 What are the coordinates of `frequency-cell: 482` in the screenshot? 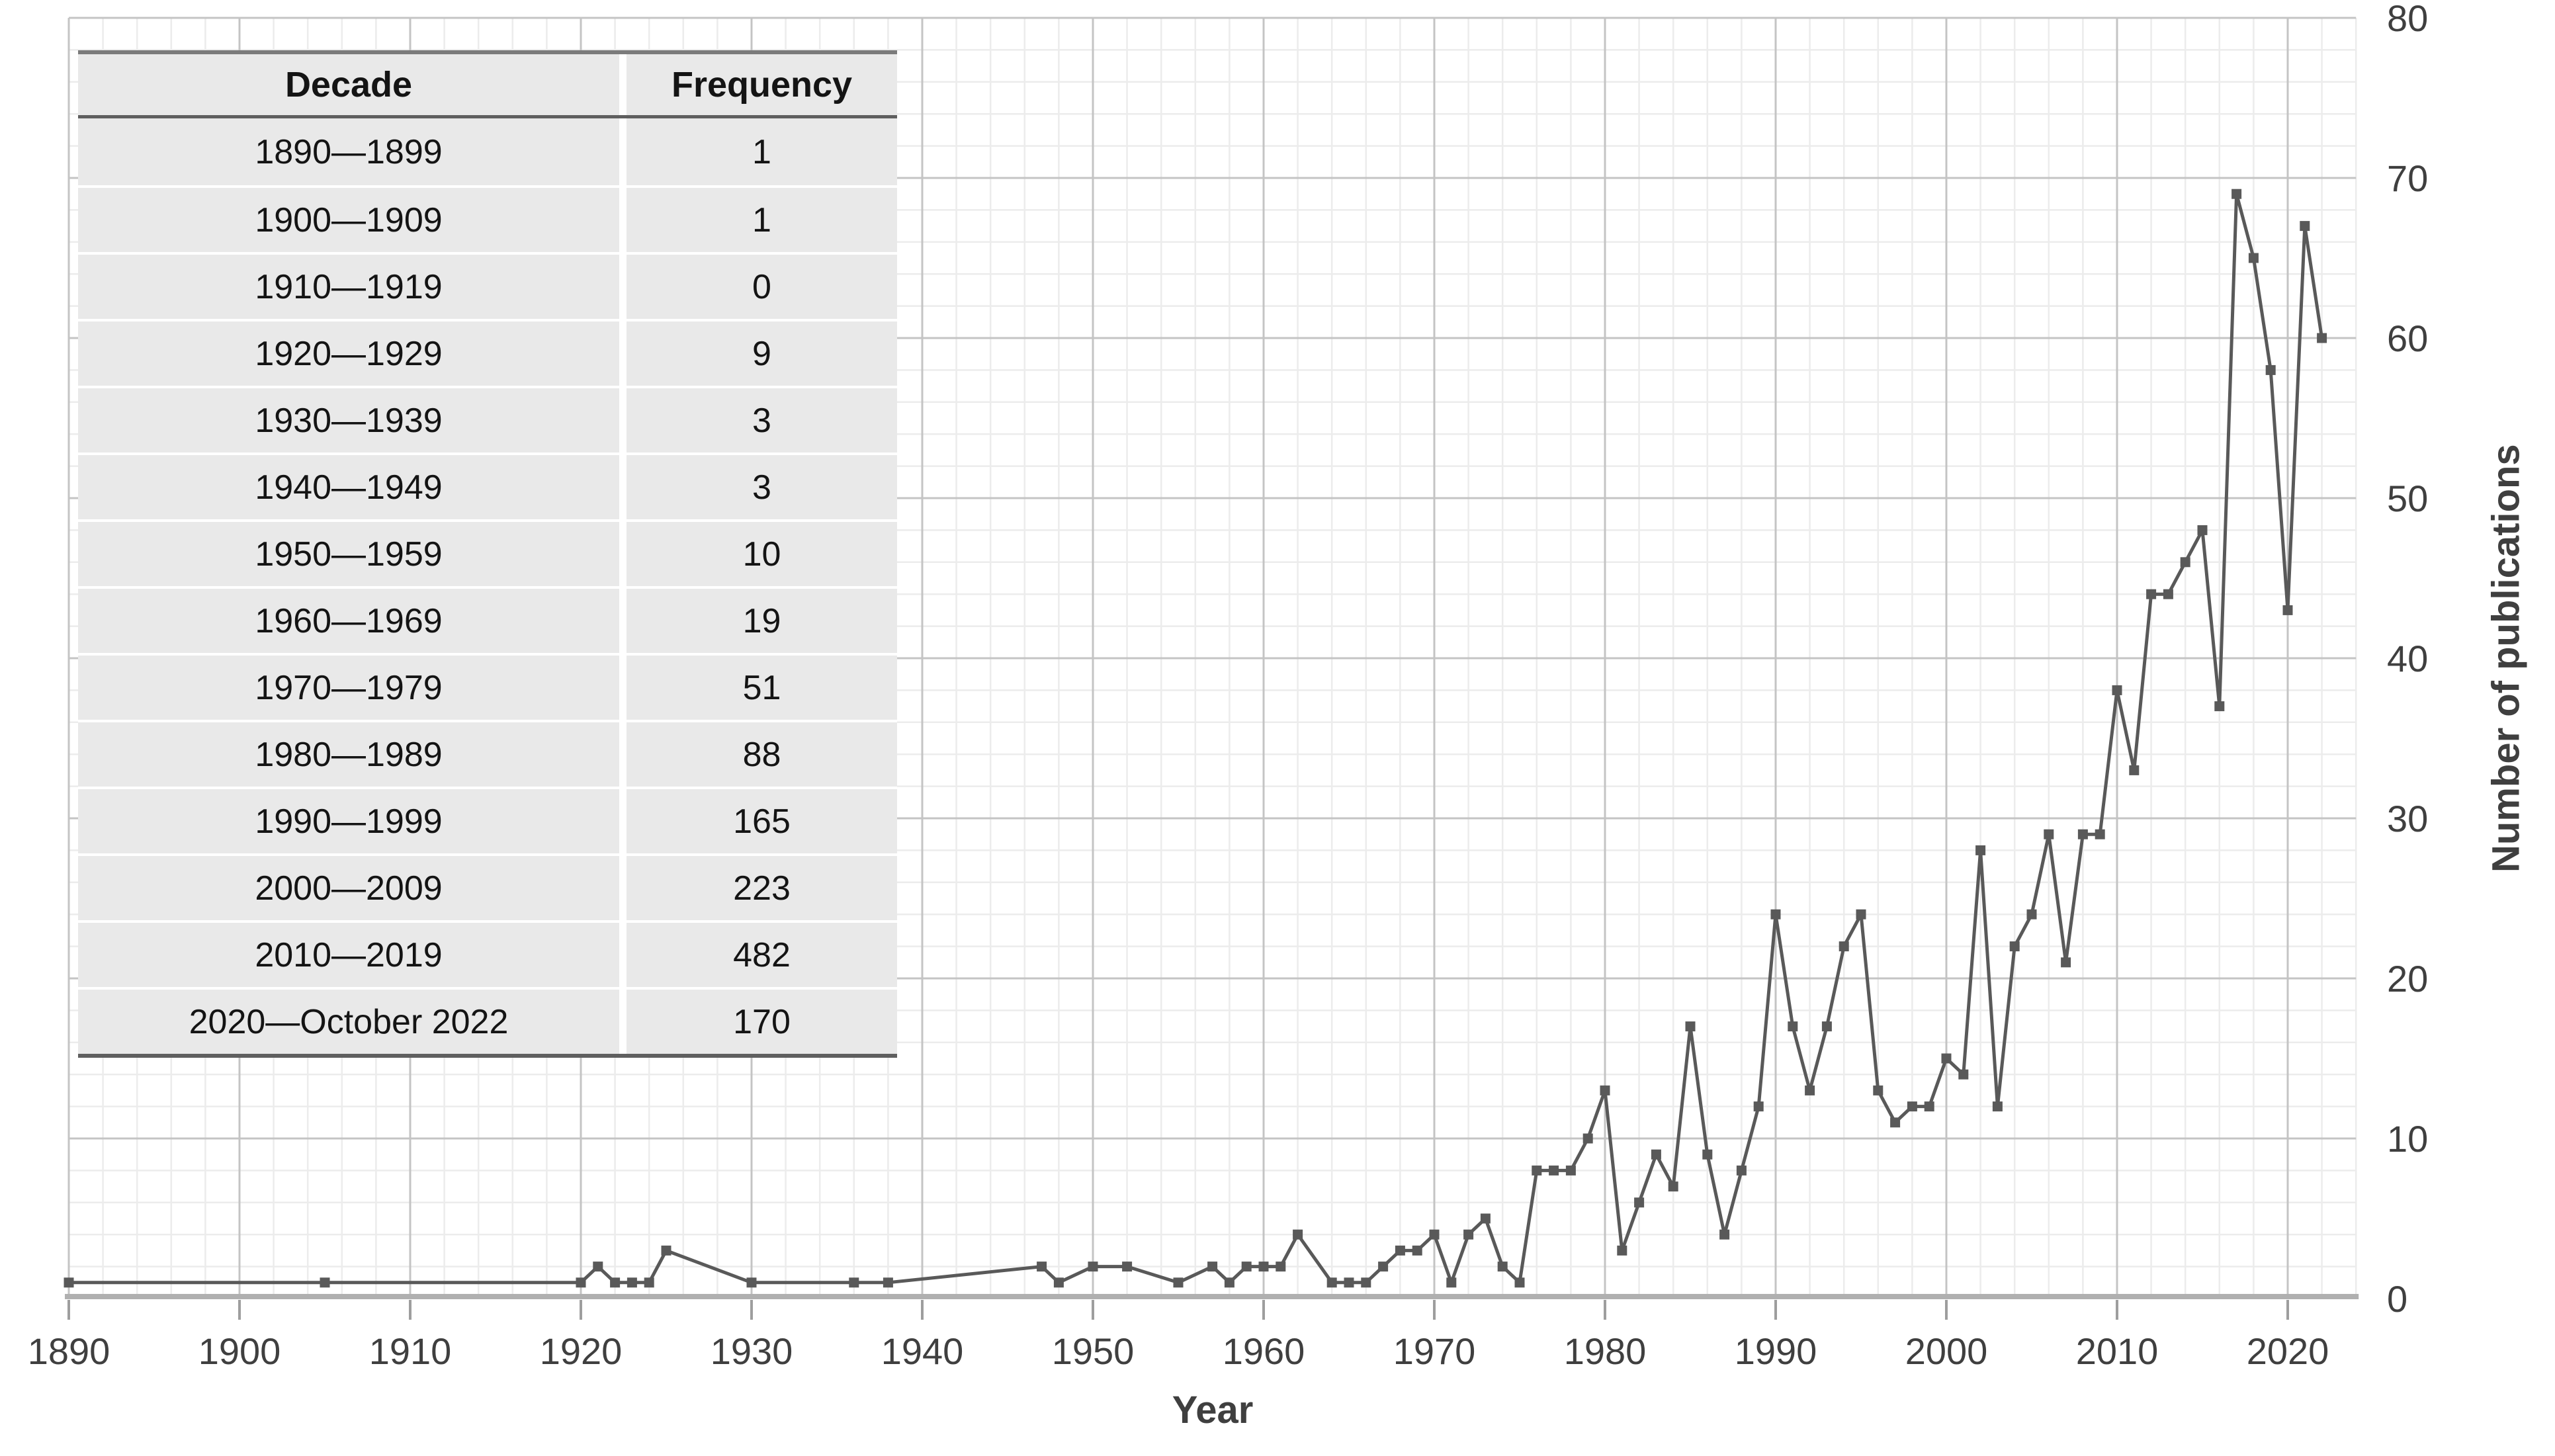 It's located at (758, 953).